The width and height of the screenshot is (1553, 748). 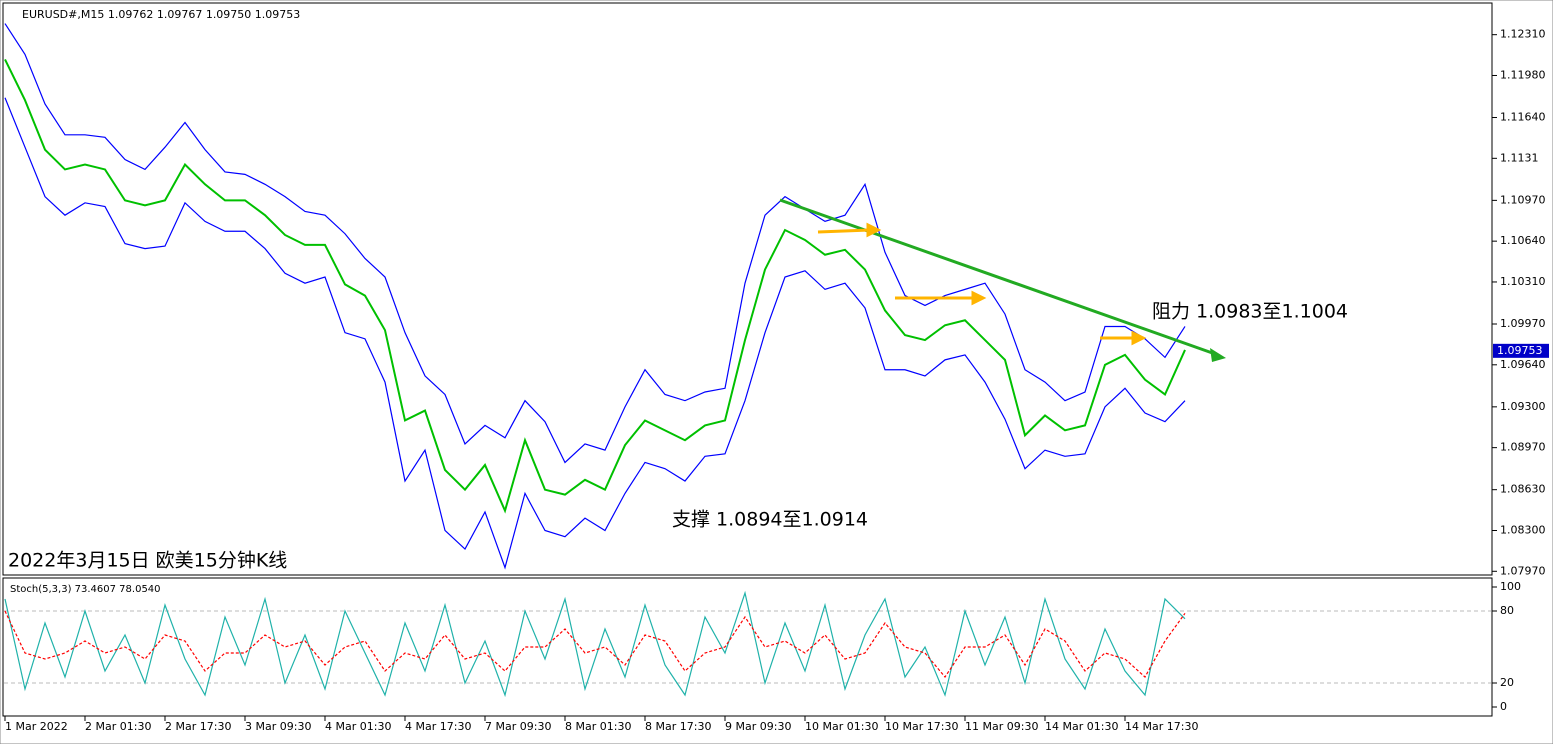 What do you see at coordinates (1523, 34) in the screenshot?
I see `y-tick-label: 1.12310` at bounding box center [1523, 34].